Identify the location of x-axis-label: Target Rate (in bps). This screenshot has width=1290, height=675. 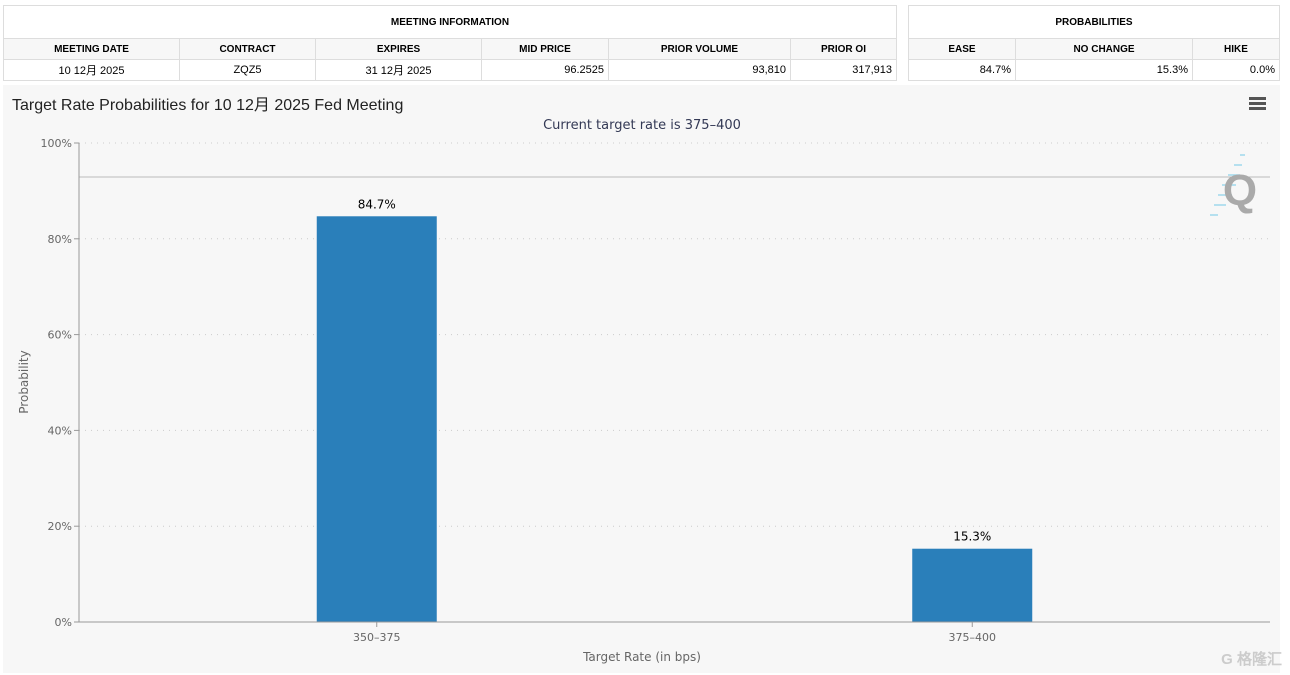
(641, 657).